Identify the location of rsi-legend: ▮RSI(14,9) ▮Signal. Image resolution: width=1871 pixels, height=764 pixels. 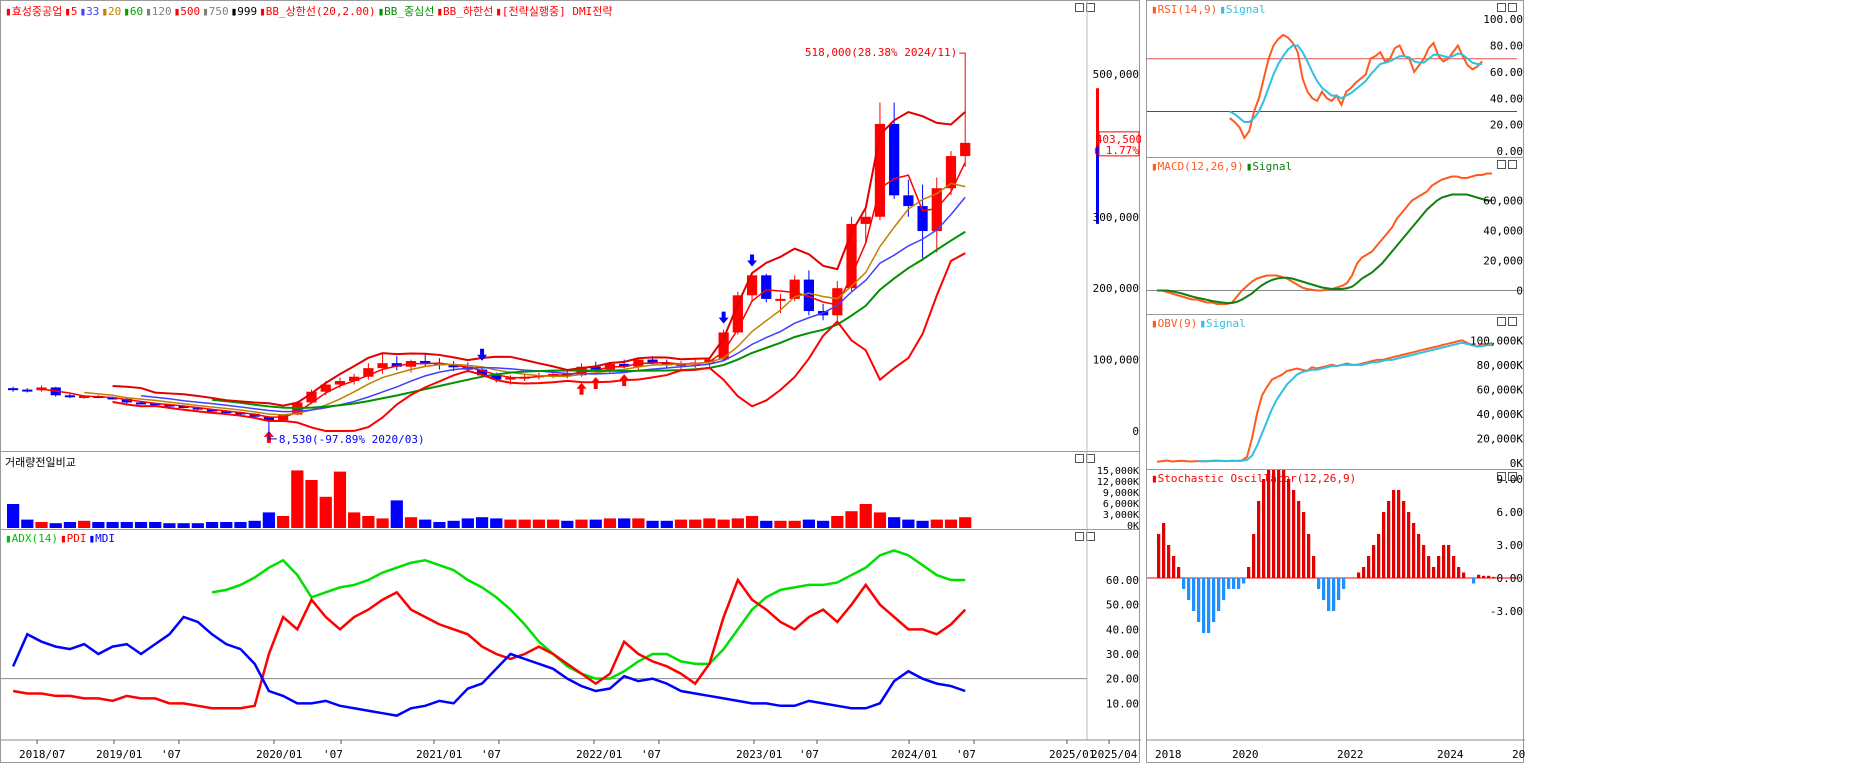
(1209, 9).